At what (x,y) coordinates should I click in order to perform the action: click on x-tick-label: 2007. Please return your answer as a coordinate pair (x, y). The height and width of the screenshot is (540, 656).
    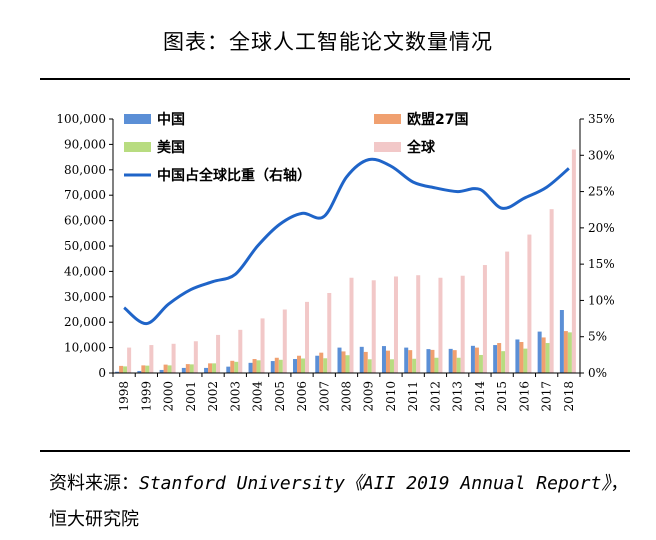
    Looking at the image, I should click on (324, 396).